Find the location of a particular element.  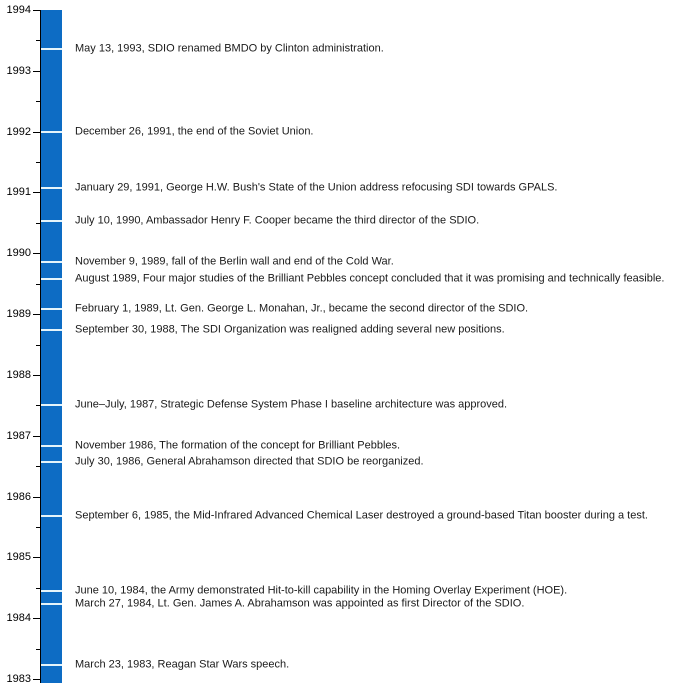

minor-tick-1990.5 is located at coordinates (38, 223).